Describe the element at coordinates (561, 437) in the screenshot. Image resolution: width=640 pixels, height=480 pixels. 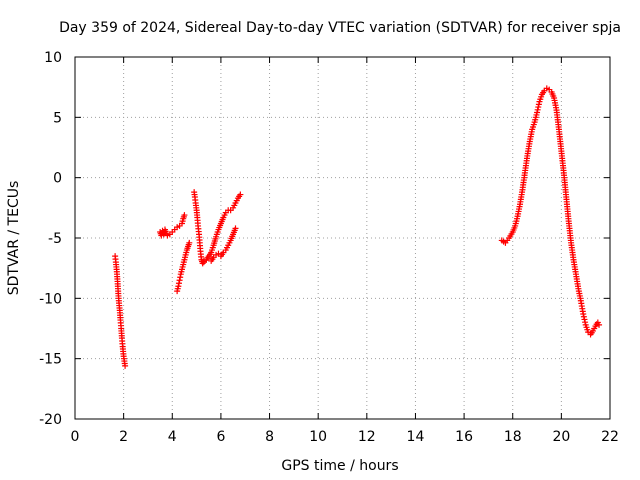
I see `x-tick-label: 20` at that location.